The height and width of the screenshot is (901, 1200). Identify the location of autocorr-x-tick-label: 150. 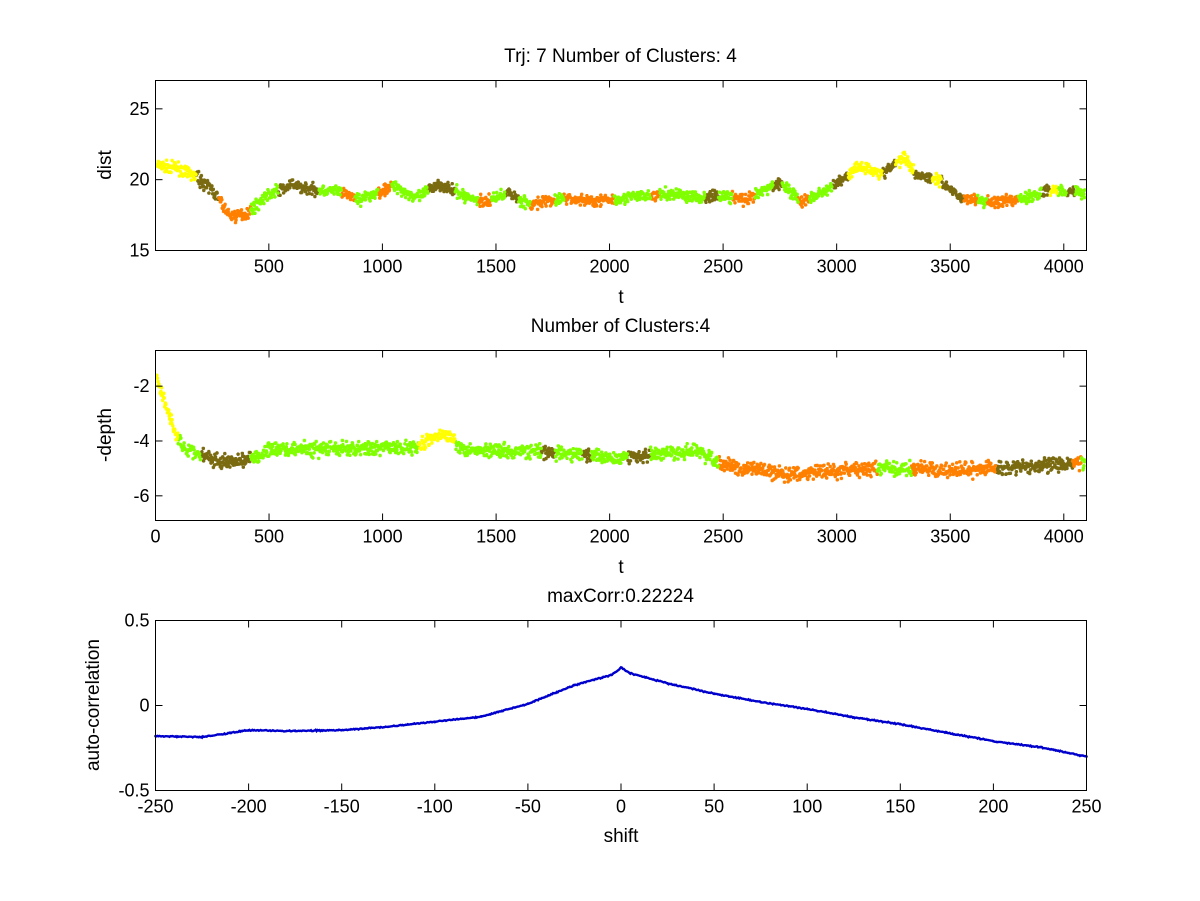
(900, 807).